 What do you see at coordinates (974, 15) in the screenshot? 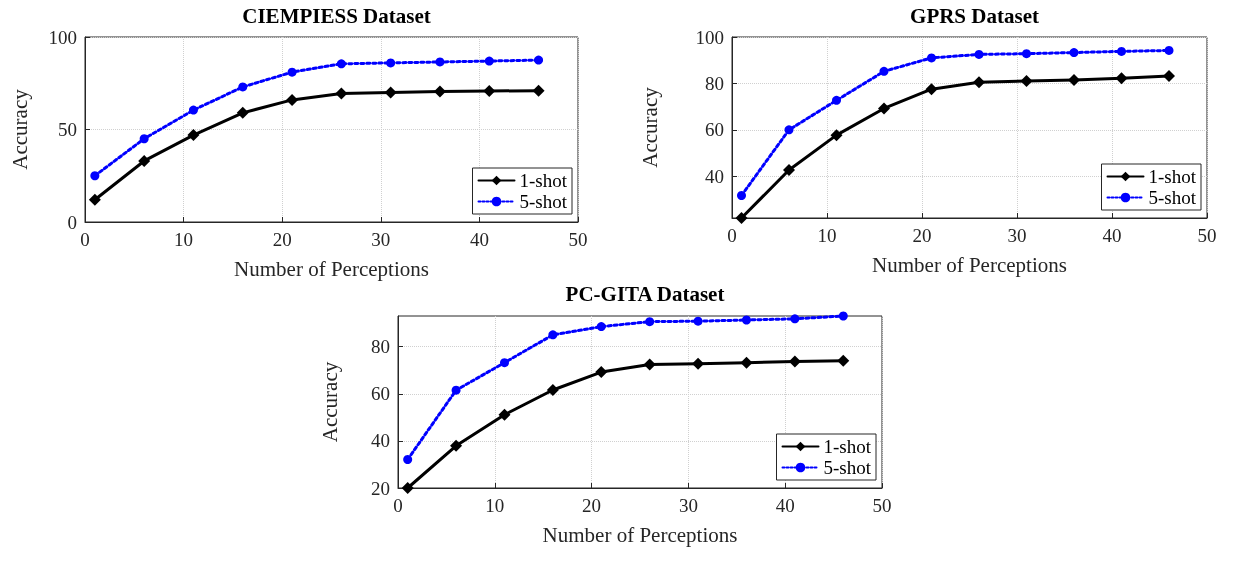
I see `chart-title: GPRS Dataset` at bounding box center [974, 15].